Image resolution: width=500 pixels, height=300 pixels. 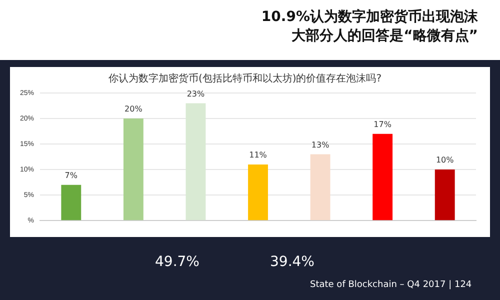 I want to click on chart-subtitle: 你认为数字加密货币(包括比特币和以太坊)的价值存在泡沫吗?, so click(x=245, y=78).